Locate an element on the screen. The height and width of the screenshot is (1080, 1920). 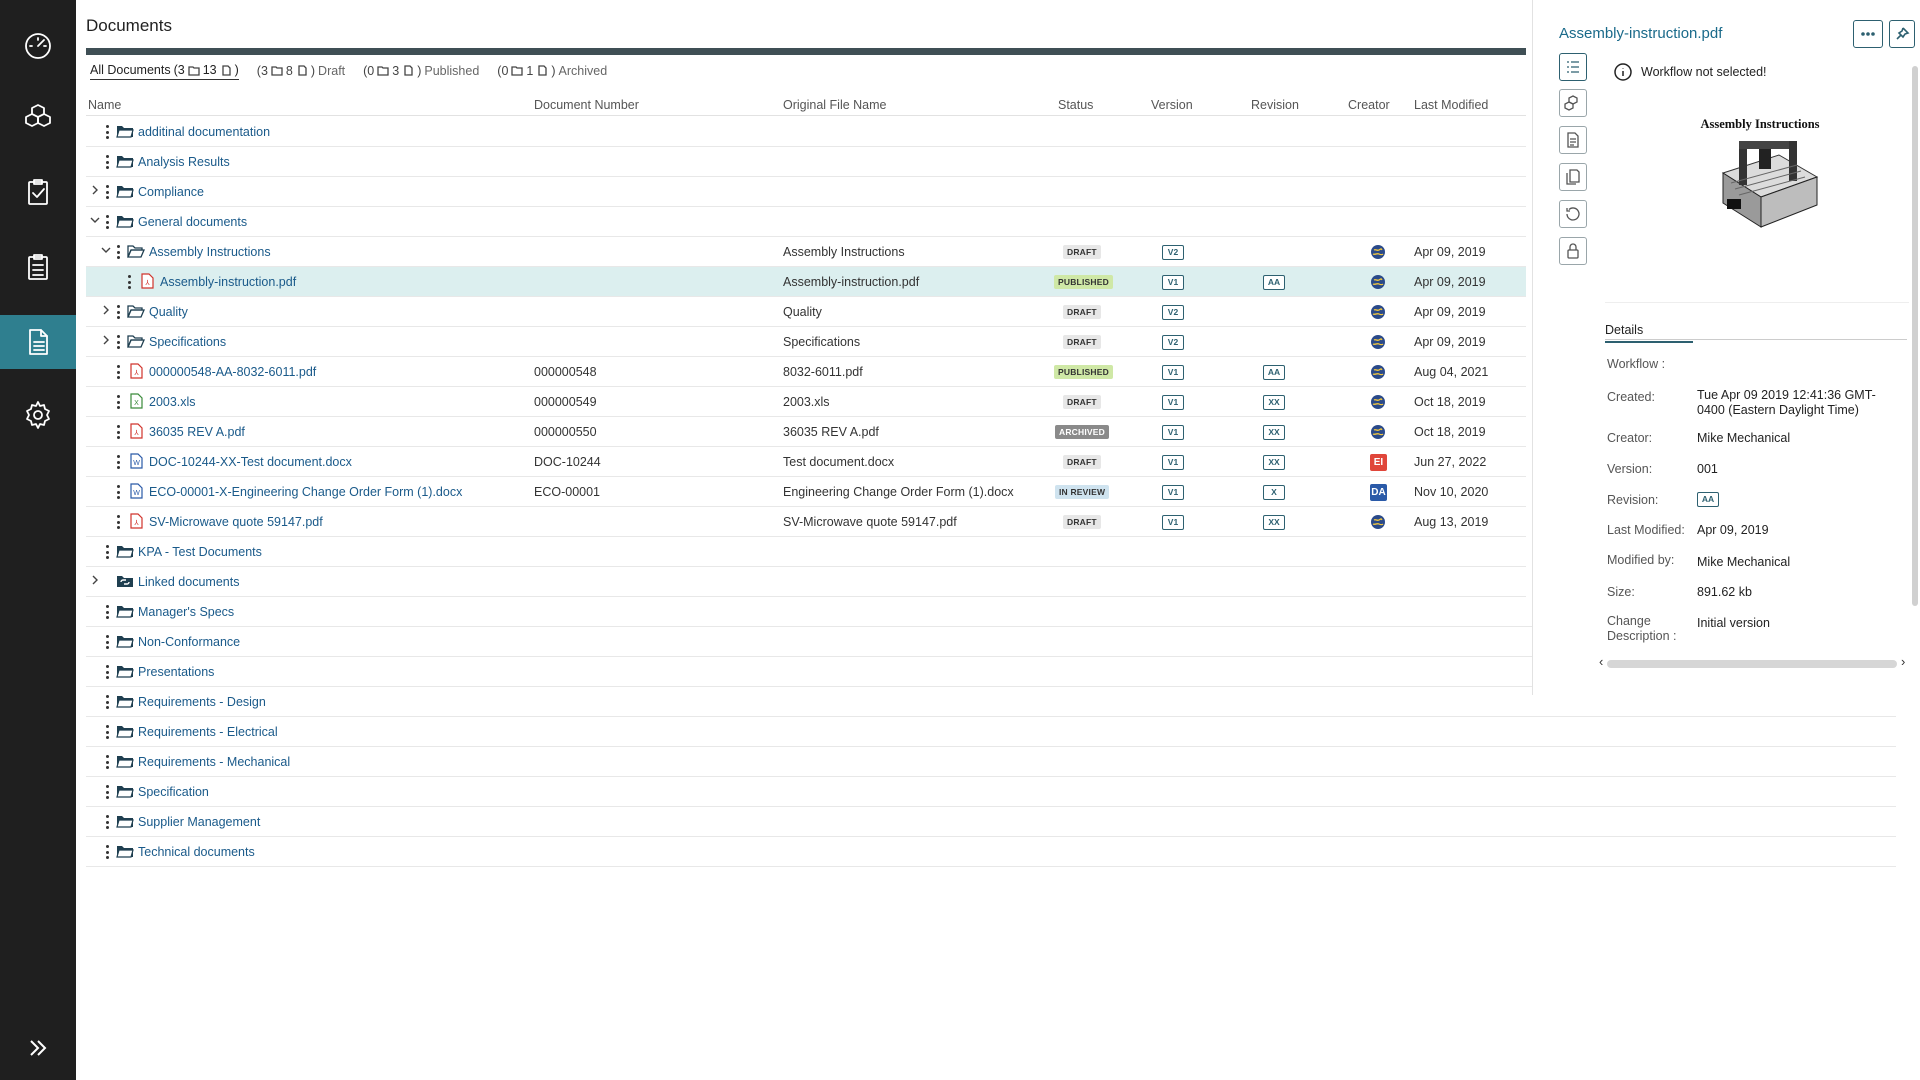
tab-copies is located at coordinates (1573, 177).